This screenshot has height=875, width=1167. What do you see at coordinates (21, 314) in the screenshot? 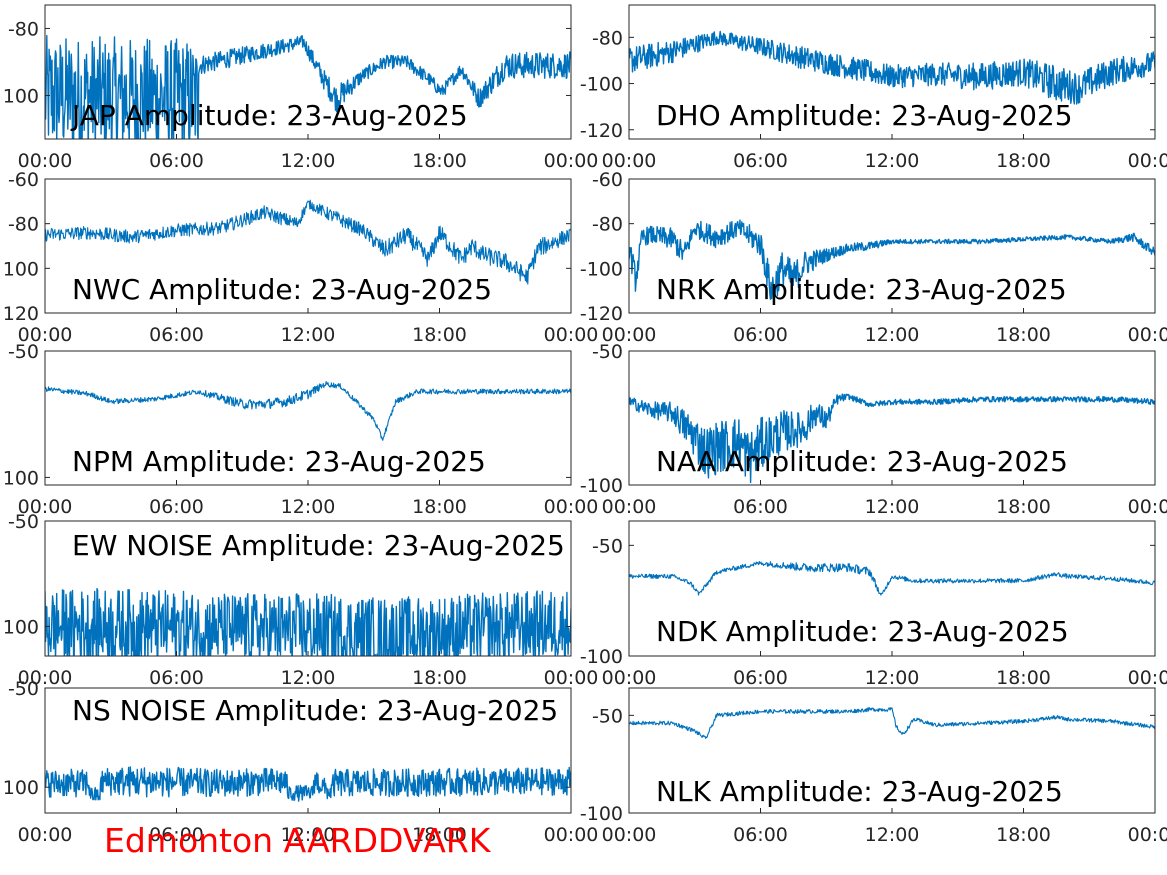
I see `y-tick-label: 120` at bounding box center [21, 314].